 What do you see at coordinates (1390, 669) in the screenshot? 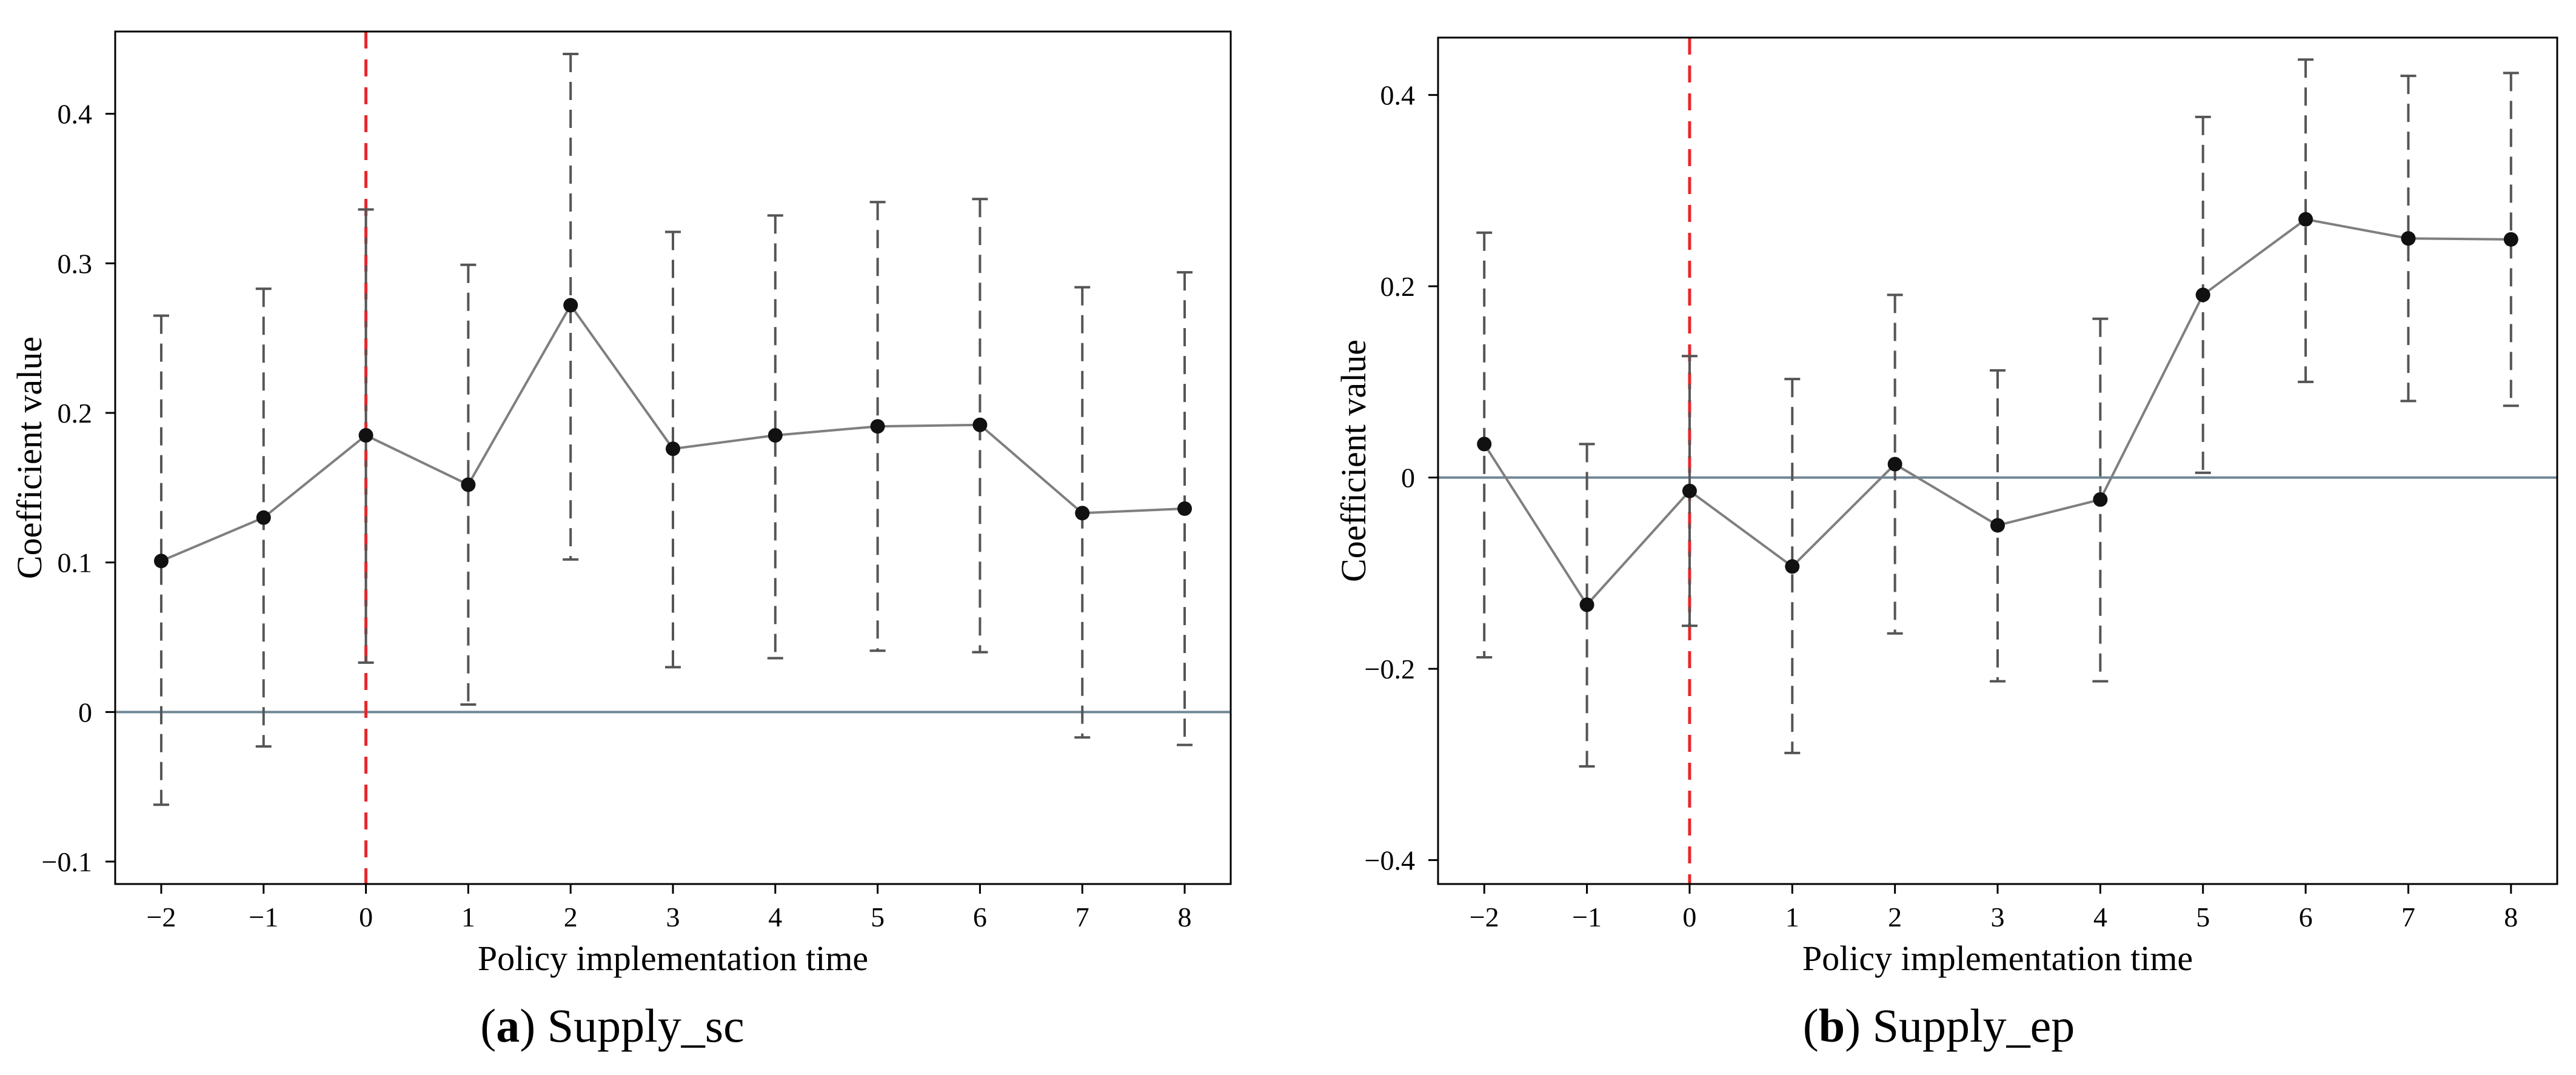
I see `y-tick-label: −0.2` at bounding box center [1390, 669].